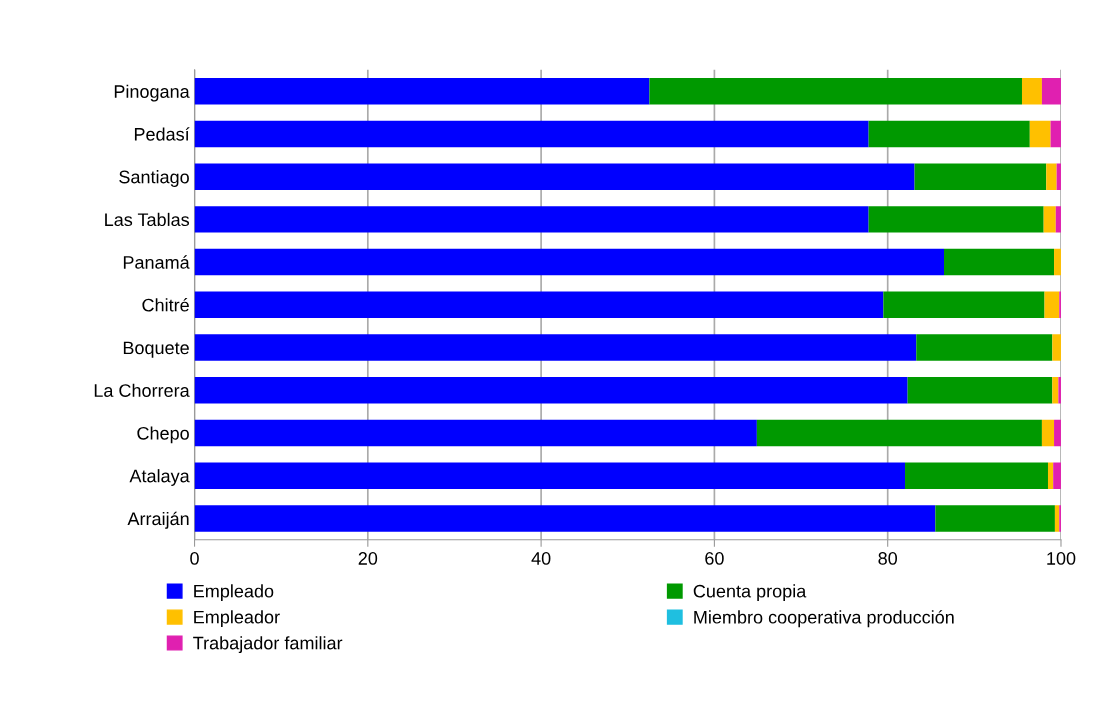 This screenshot has width=1118, height=713. Describe the element at coordinates (237, 619) in the screenshot. I see `legend-label: Empleador` at that location.